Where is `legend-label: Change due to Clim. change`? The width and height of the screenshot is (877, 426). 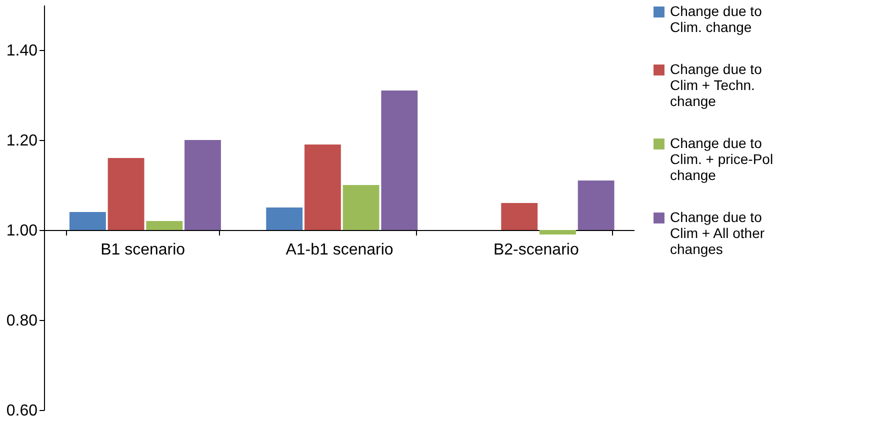 legend-label: Change due to Clim. change is located at coordinates (716, 19).